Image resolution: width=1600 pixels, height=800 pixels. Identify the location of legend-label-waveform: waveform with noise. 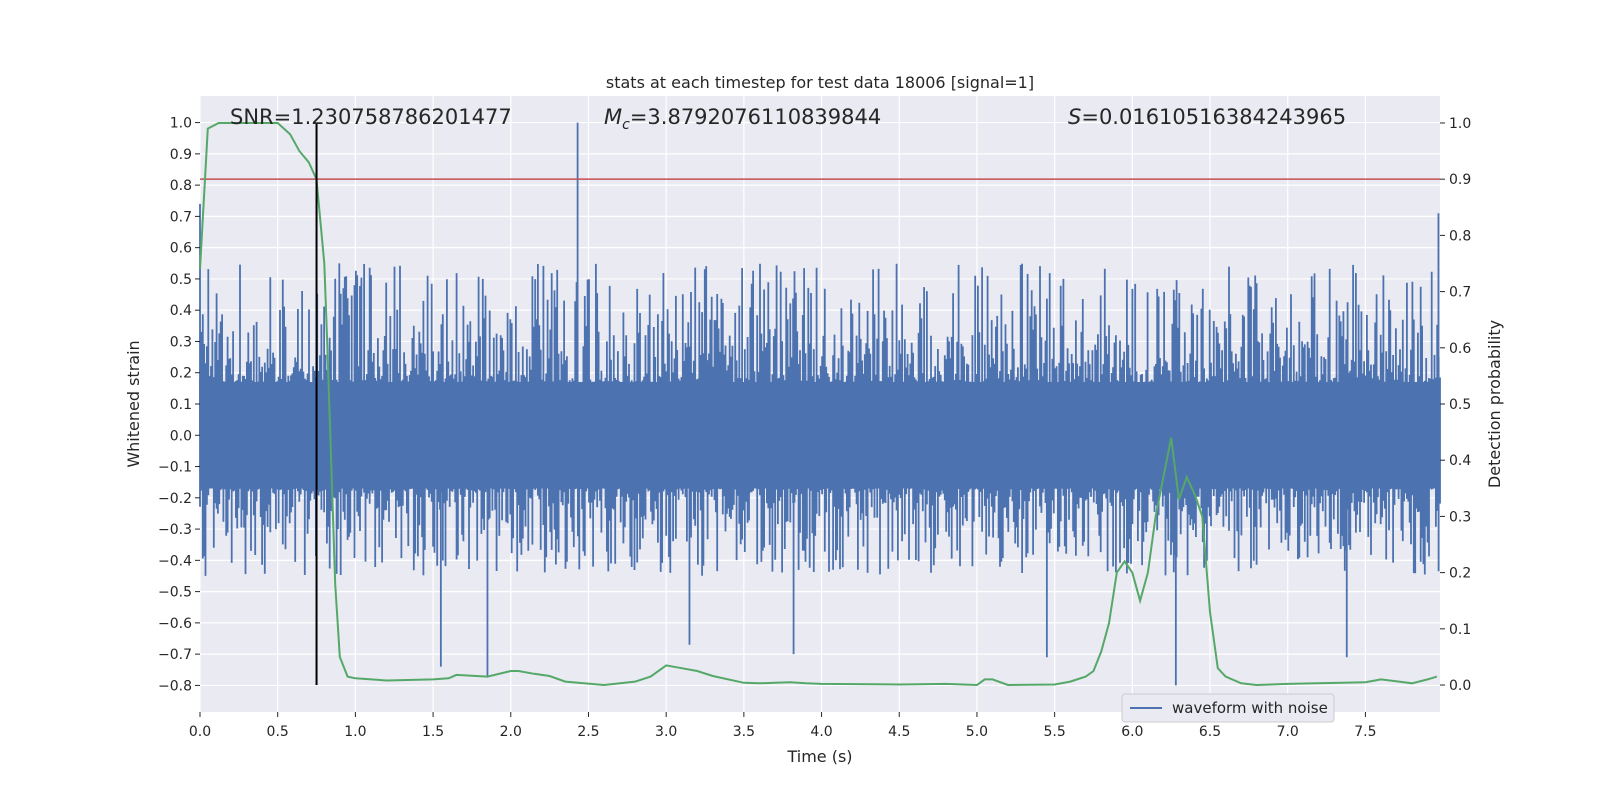
(1250, 708).